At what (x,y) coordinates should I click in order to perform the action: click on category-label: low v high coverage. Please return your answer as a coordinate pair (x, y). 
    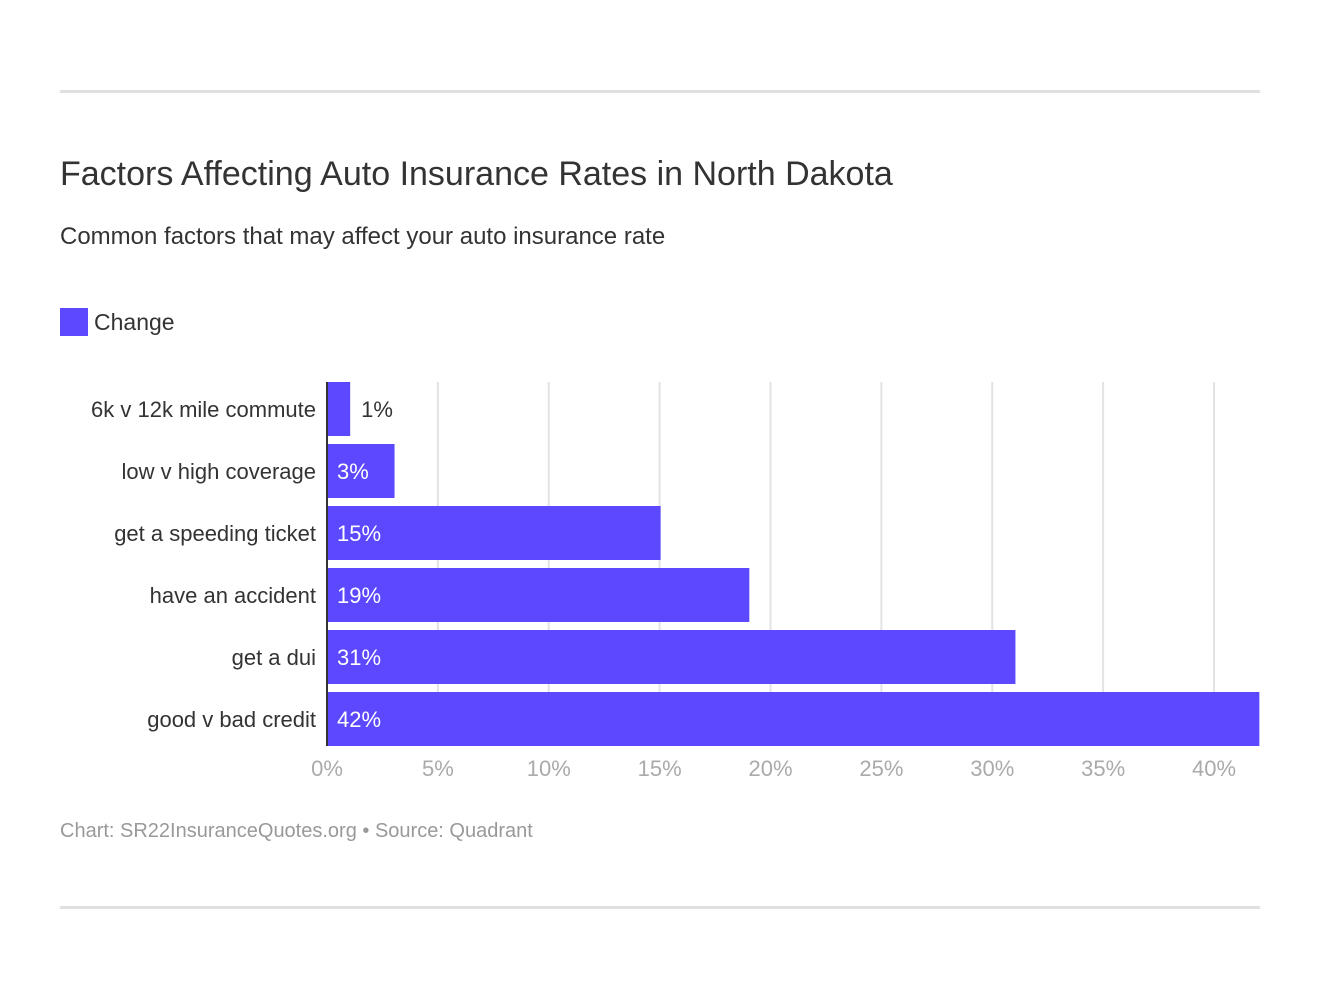
    Looking at the image, I should click on (219, 471).